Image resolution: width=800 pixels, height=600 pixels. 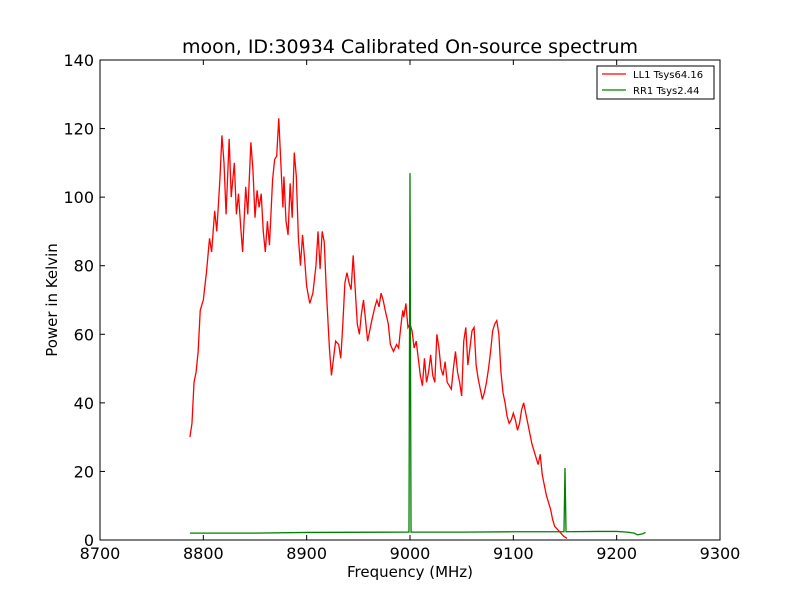 I want to click on y-tick-label: 120, so click(x=78, y=129).